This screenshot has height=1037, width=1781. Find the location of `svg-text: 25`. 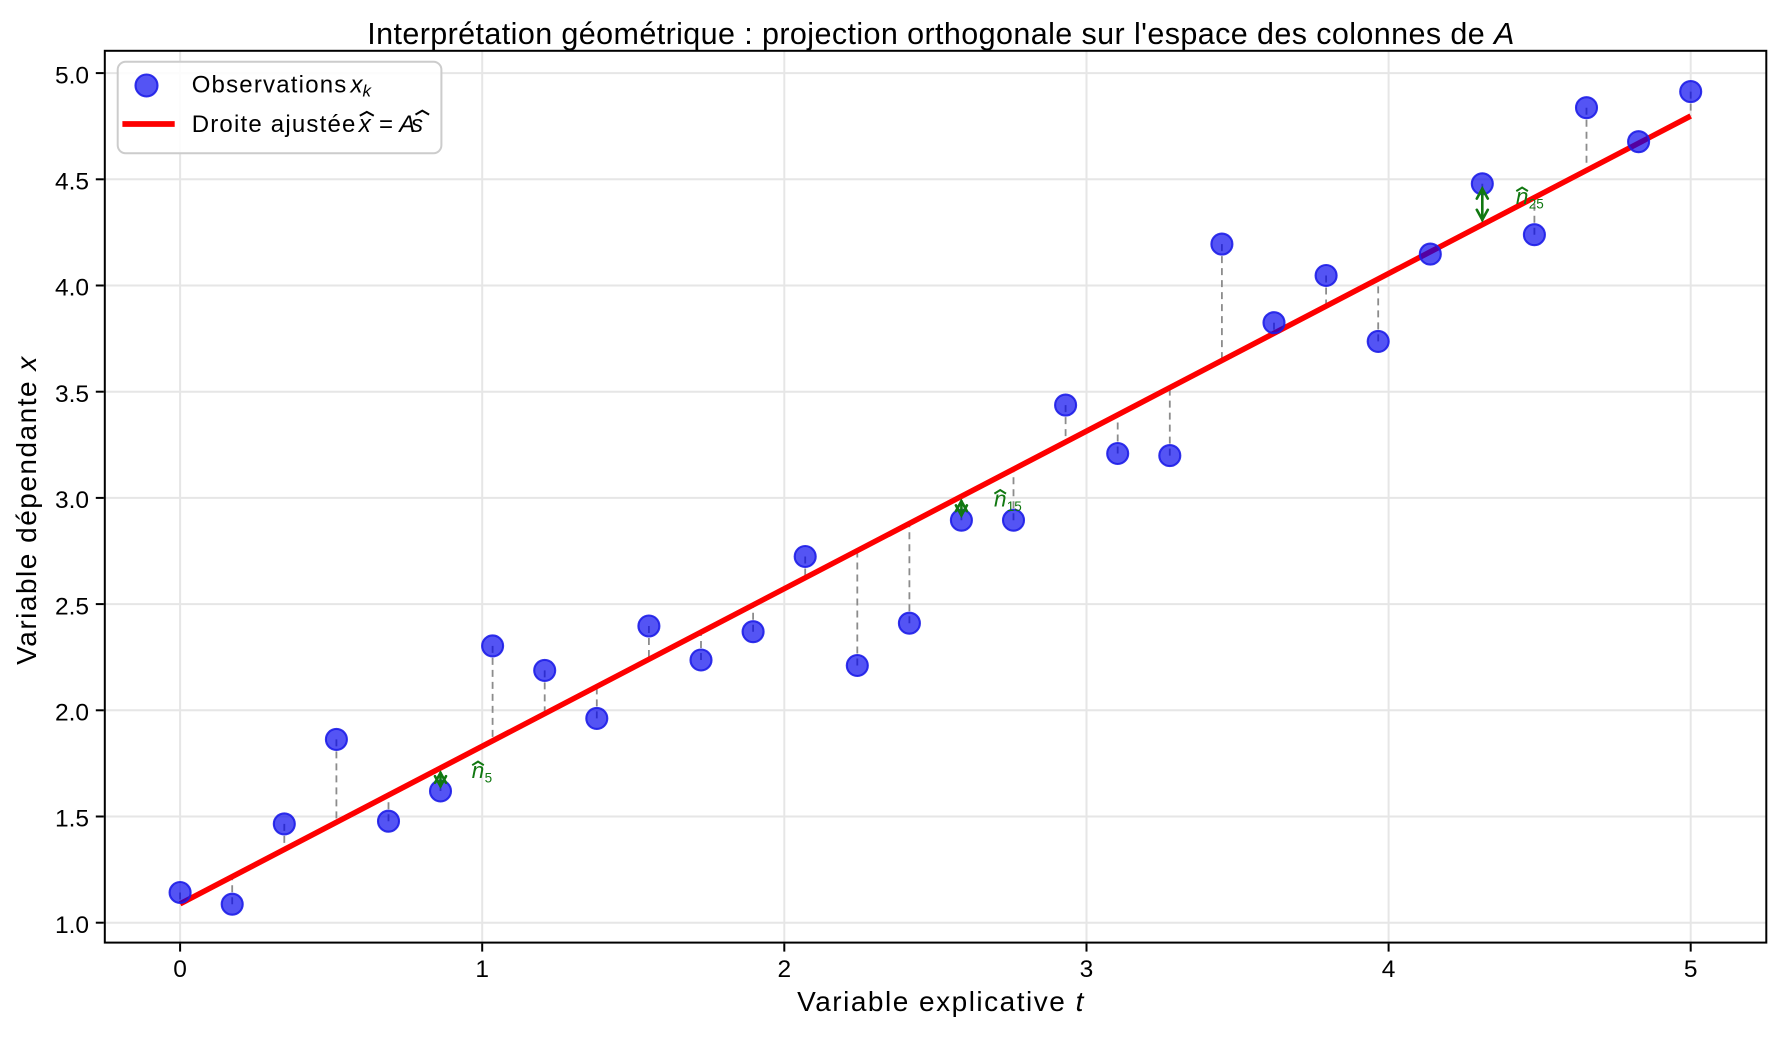

svg-text: 25 is located at coordinates (1536, 203).